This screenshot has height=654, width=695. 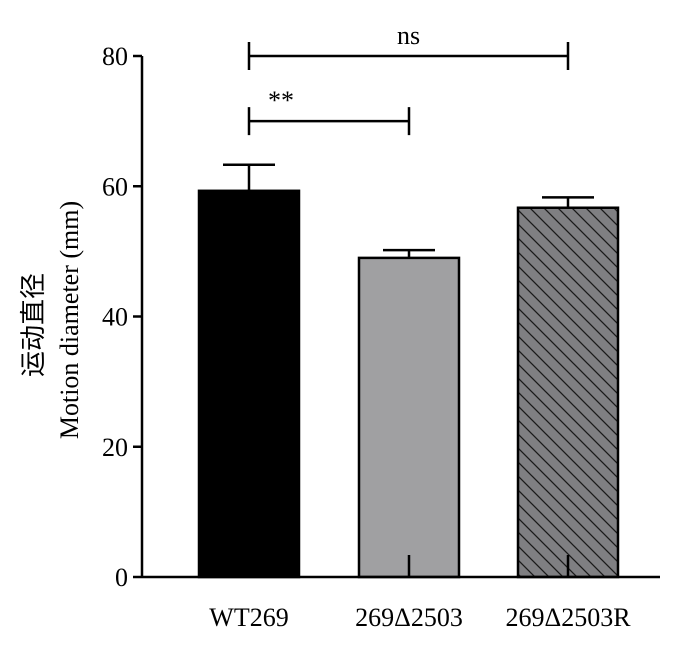 I want to click on x-tick-label-2: 269Δ2503R, so click(x=568, y=617).